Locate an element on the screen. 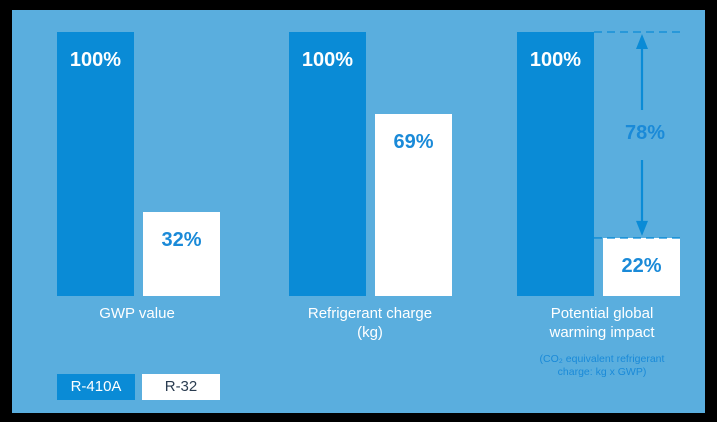 This screenshot has width=717, height=422. category-label-gwp: GWP value is located at coordinates (137, 313).